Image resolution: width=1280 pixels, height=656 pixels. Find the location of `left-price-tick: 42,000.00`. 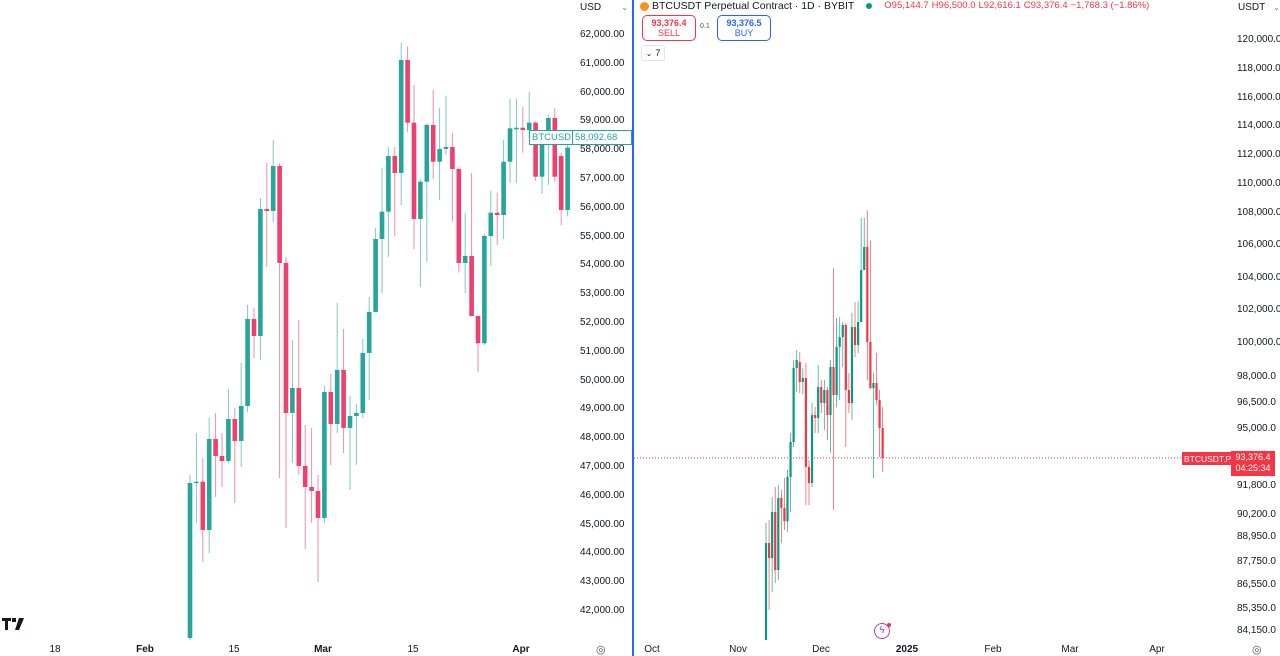

left-price-tick: 42,000.00 is located at coordinates (602, 610).